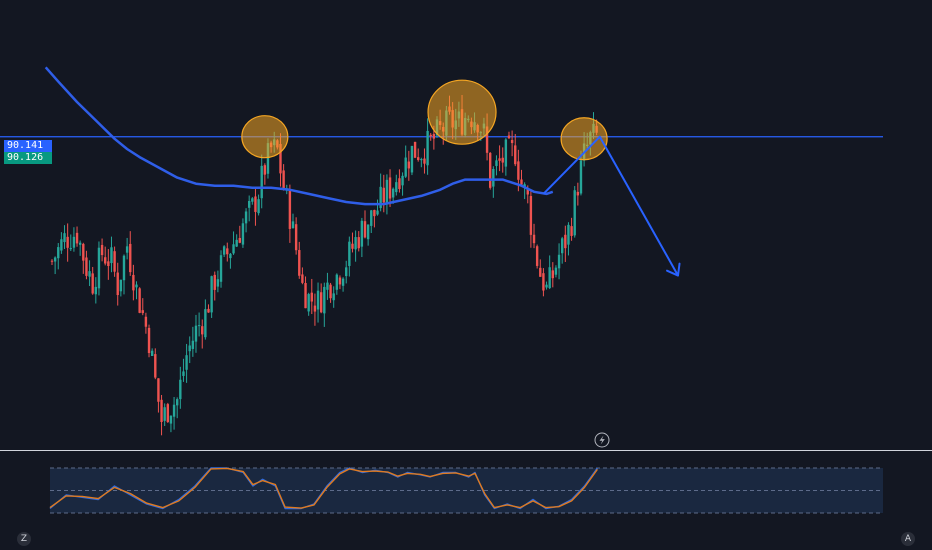 This screenshot has height=550, width=932. Describe the element at coordinates (908, 539) in the screenshot. I see `auto-scale-right-button: A` at that location.